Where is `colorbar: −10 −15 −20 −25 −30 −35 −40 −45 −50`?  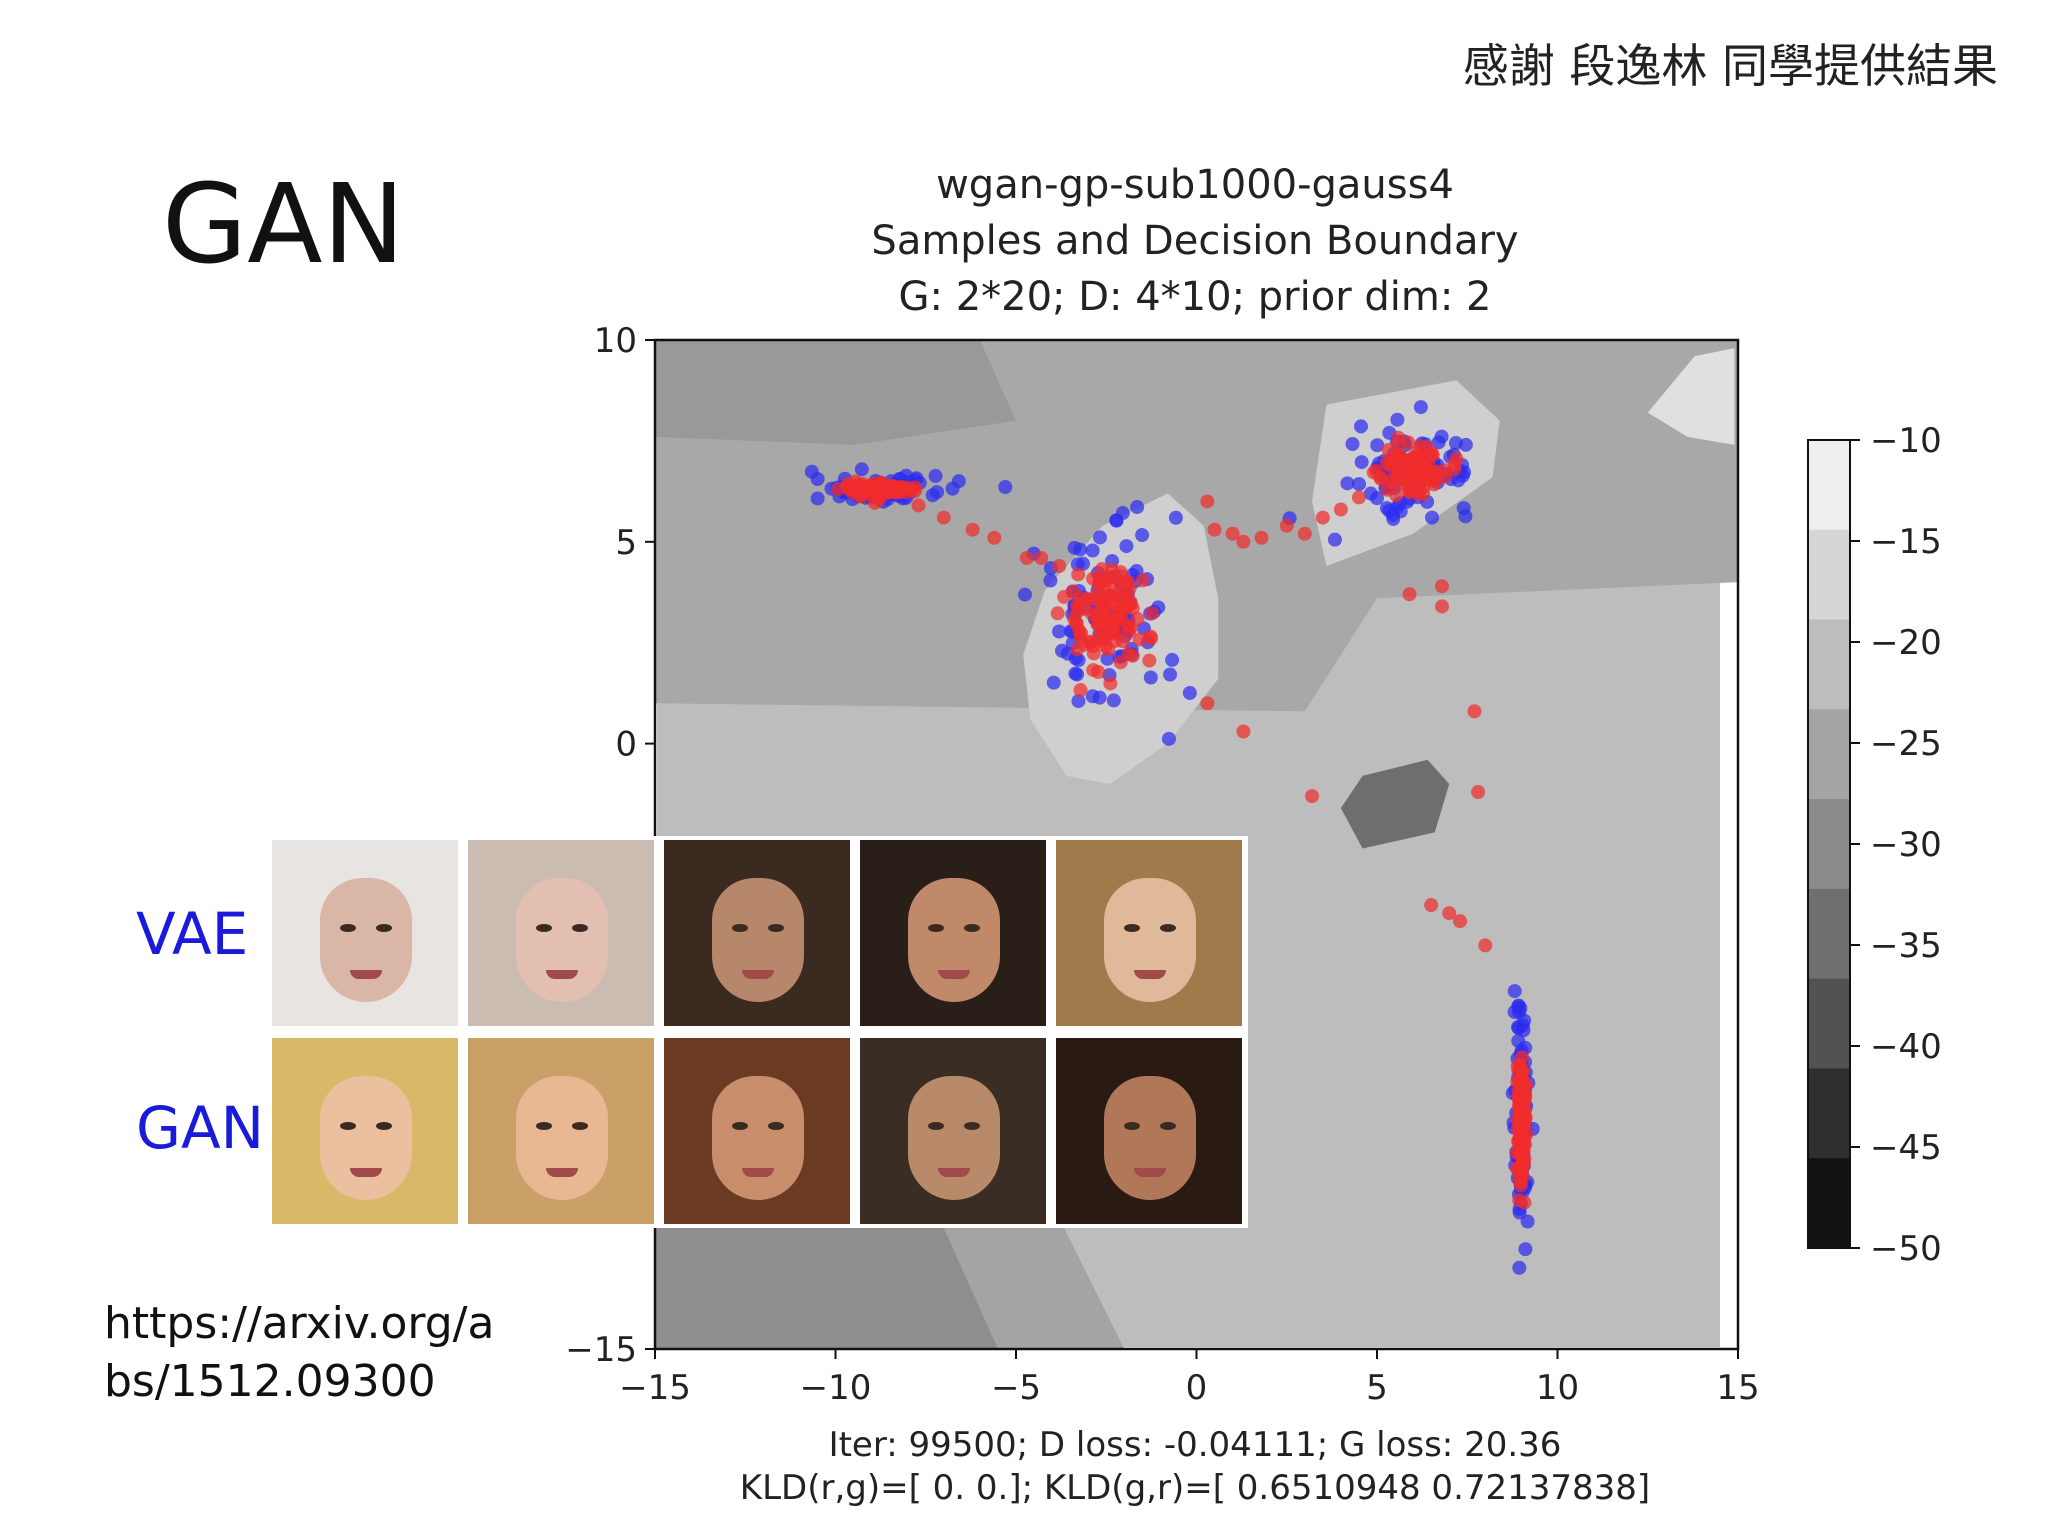 colorbar: −10 −15 −20 −25 −30 −35 −40 −45 −50 is located at coordinates (1874, 845).